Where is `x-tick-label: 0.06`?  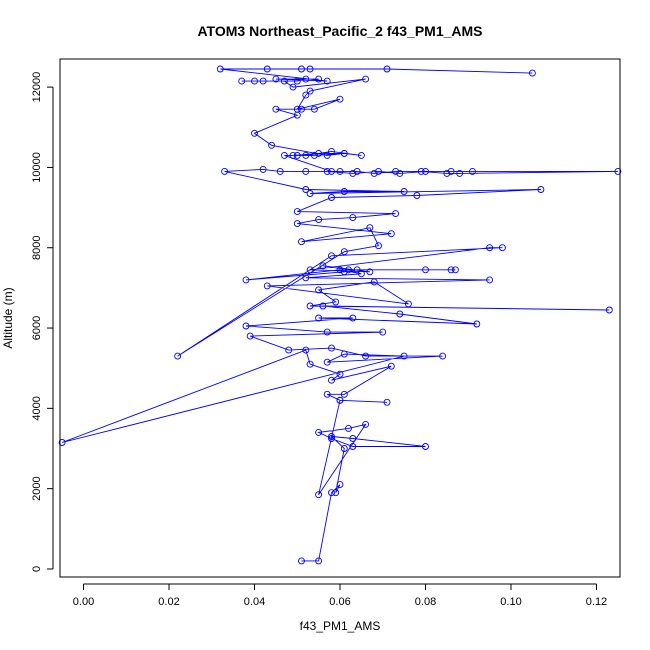 x-tick-label: 0.06 is located at coordinates (339, 602).